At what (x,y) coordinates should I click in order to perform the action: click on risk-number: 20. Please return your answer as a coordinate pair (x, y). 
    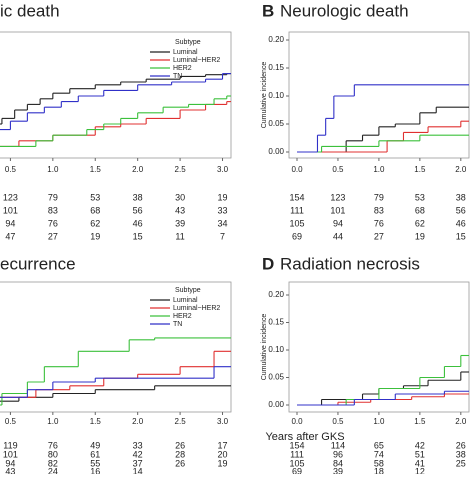
    Looking at the image, I should click on (223, 454).